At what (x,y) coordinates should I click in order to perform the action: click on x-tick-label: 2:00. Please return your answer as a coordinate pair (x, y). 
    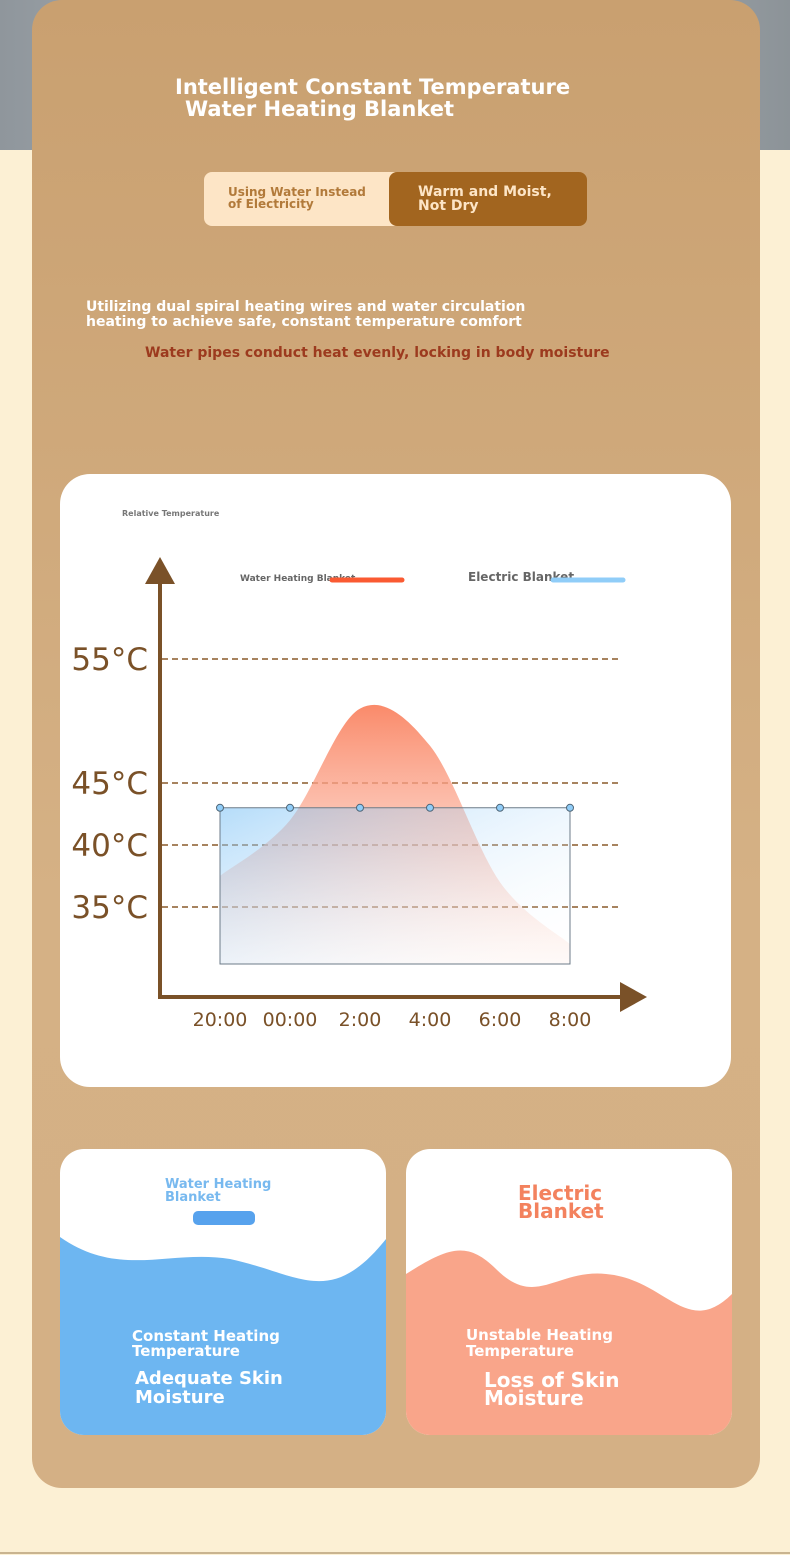
    Looking at the image, I should click on (360, 1020).